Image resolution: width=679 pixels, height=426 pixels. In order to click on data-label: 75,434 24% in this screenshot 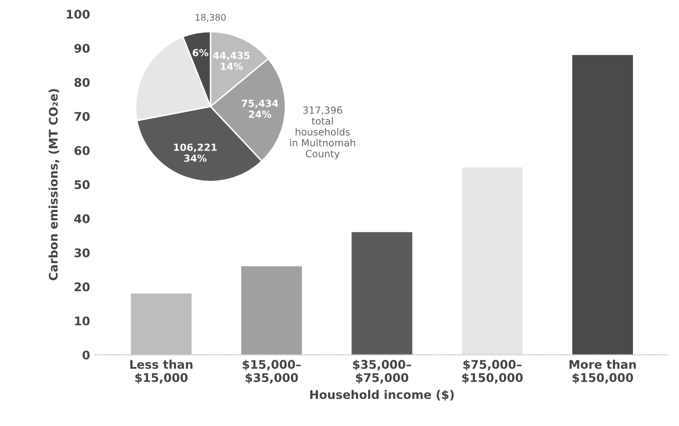, I will do `click(260, 109)`.